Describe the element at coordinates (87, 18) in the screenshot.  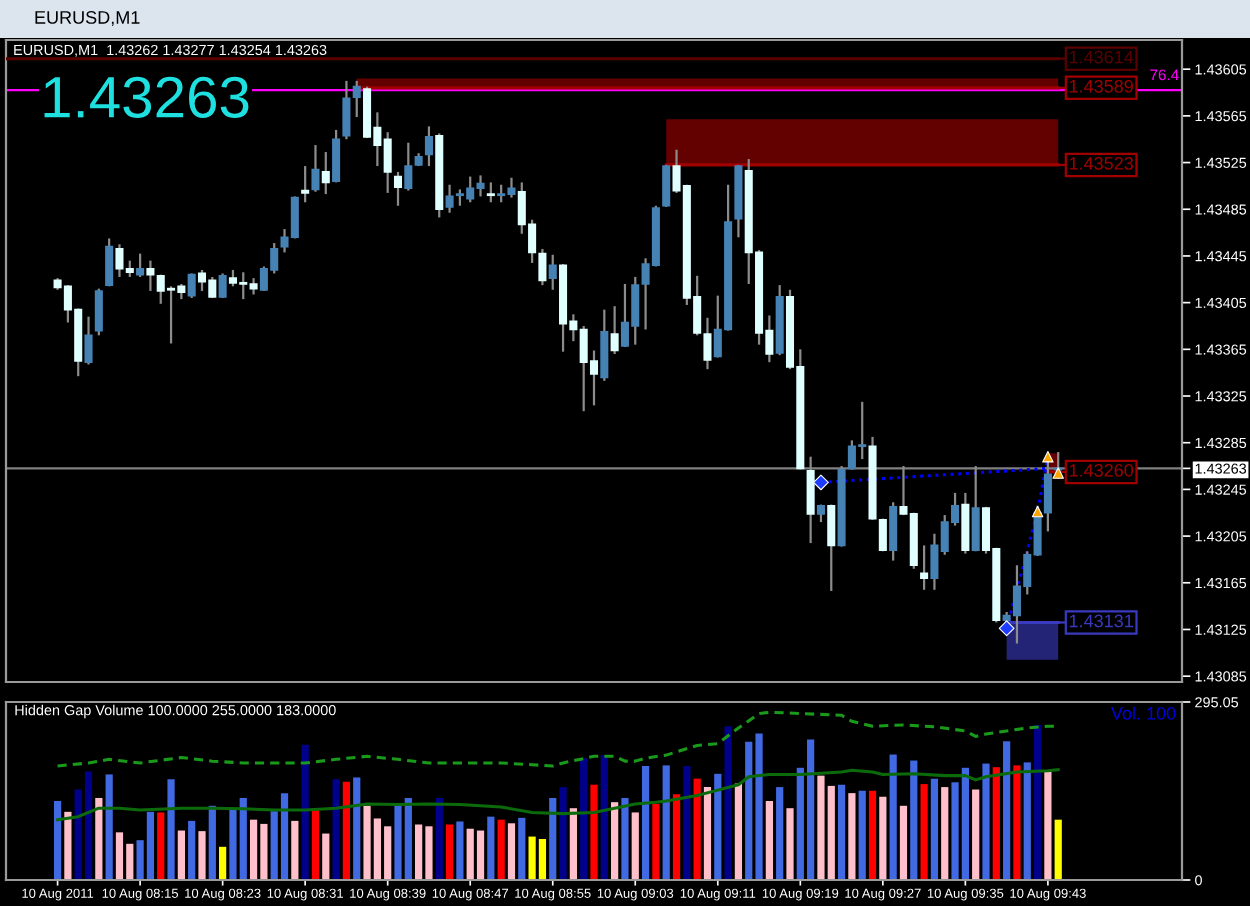
I see `chart-title: EURUSD,M1` at that location.